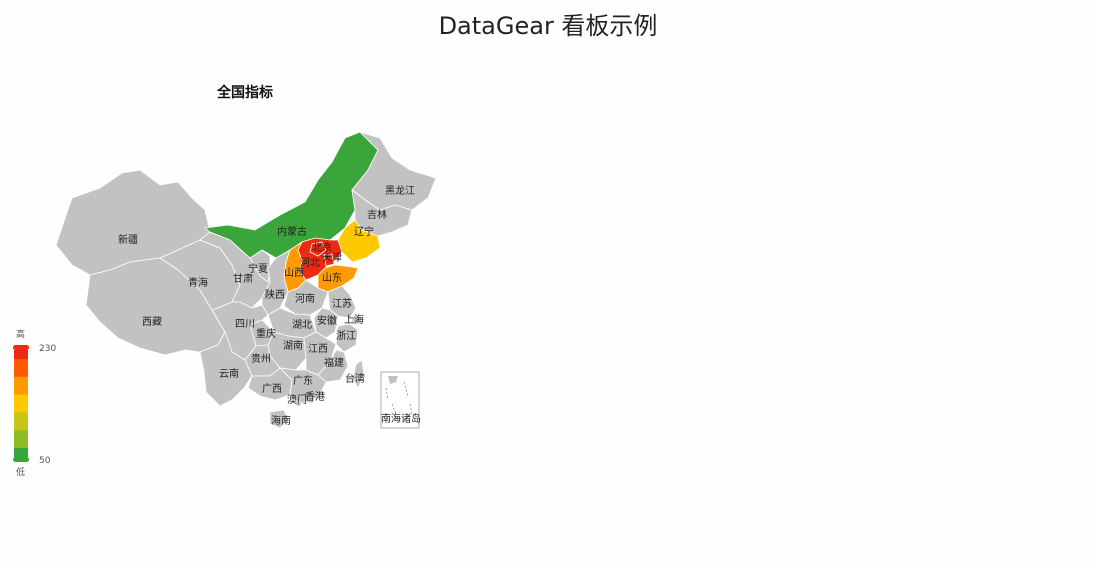 Image resolution: width=1096 pixels, height=565 pixels. I want to click on label-heilongjiang: 黑龙江, so click(400, 190).